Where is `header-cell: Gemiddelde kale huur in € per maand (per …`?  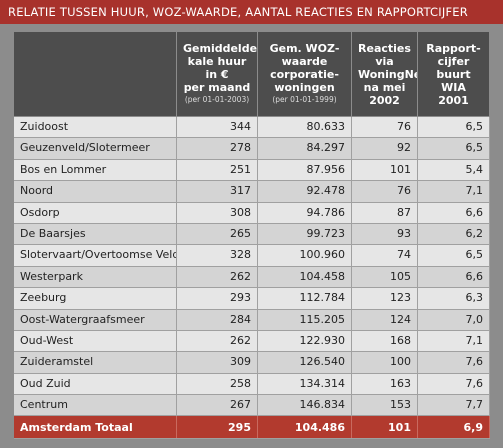
header-cell: Gemiddelde kale huur in € per maand (per … is located at coordinates (217, 74).